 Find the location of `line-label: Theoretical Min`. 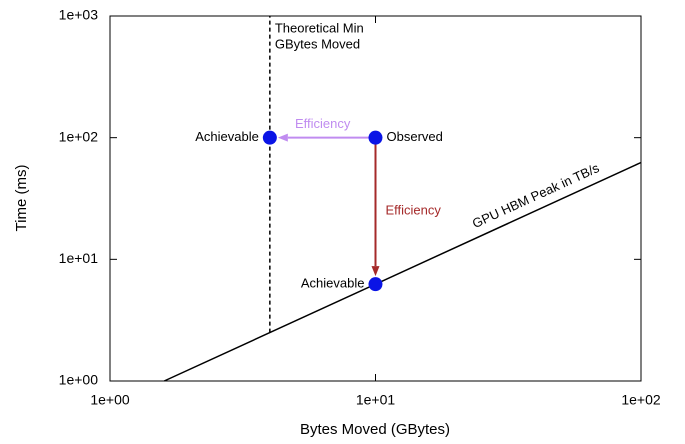

line-label: Theoretical Min is located at coordinates (319, 27).